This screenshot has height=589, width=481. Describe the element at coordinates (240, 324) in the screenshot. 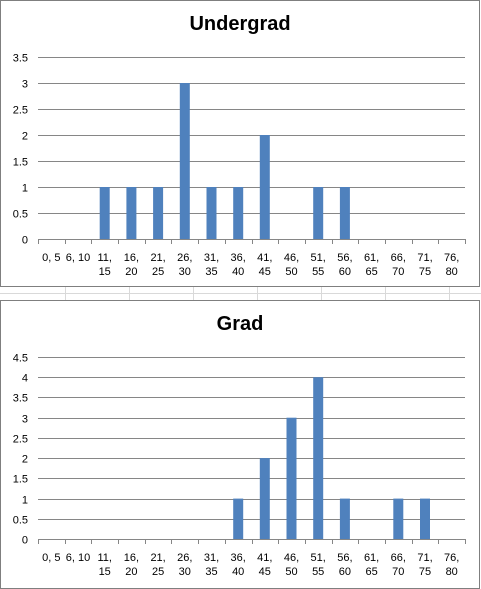

I see `chart-title: Grad` at that location.